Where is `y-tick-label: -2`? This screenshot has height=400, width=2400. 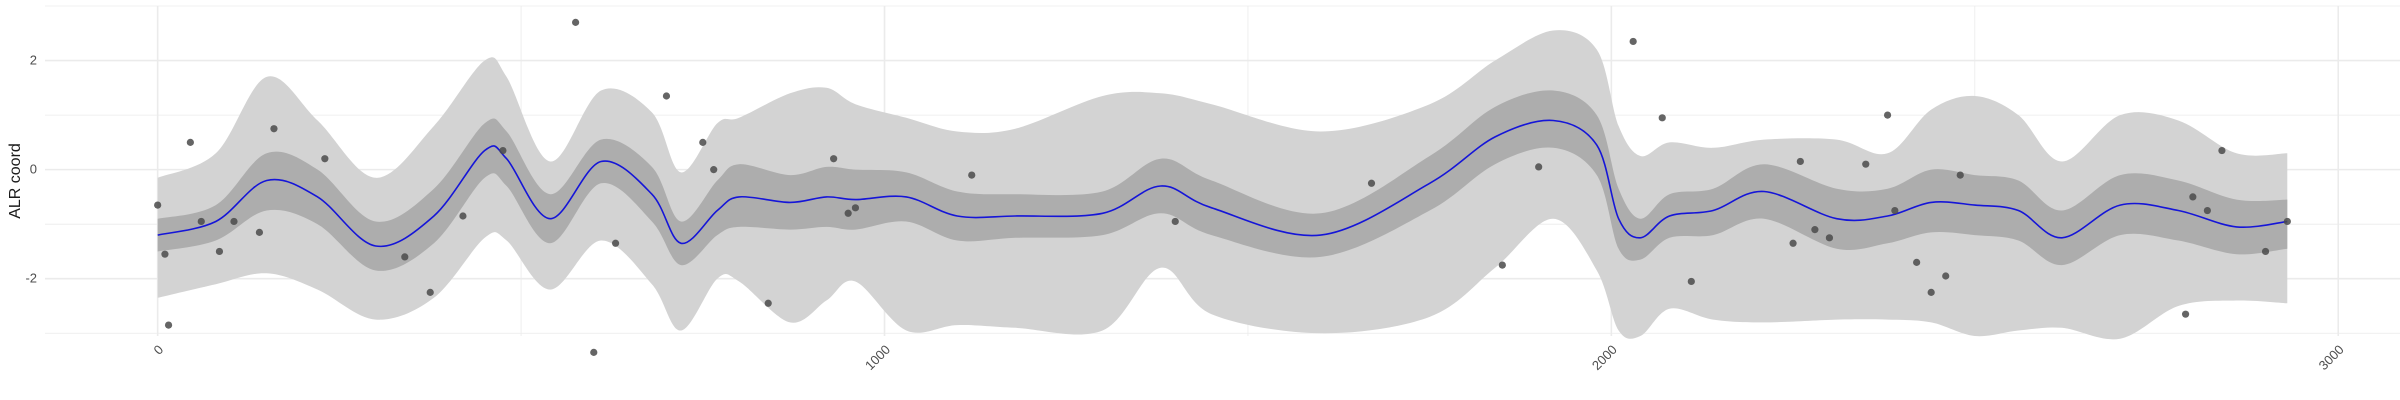 y-tick-label: -2 is located at coordinates (31, 278).